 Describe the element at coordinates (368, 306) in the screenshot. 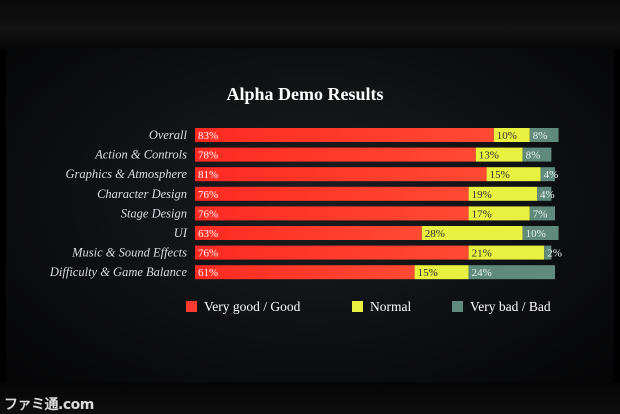

I see `legend: Very good / Good Normal Very bad / Bad` at that location.